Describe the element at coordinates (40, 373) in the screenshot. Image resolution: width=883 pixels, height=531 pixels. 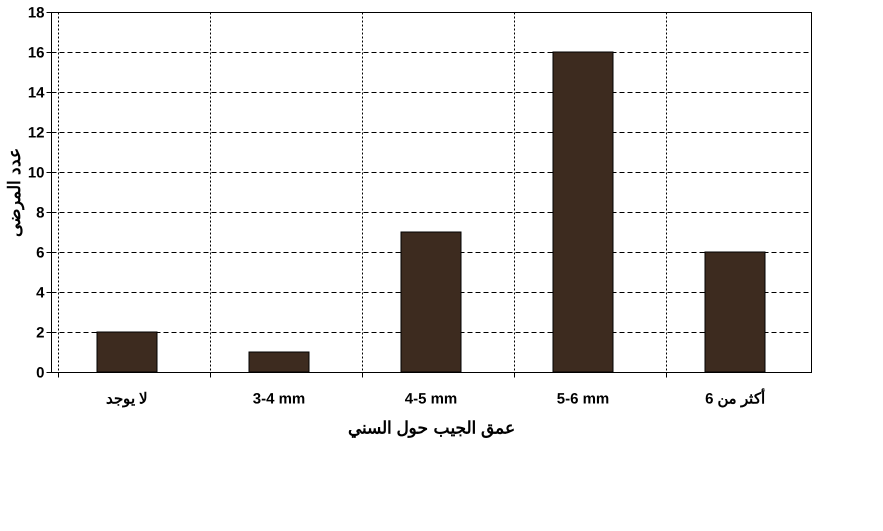
I see `y-tick-label: 0` at that location.